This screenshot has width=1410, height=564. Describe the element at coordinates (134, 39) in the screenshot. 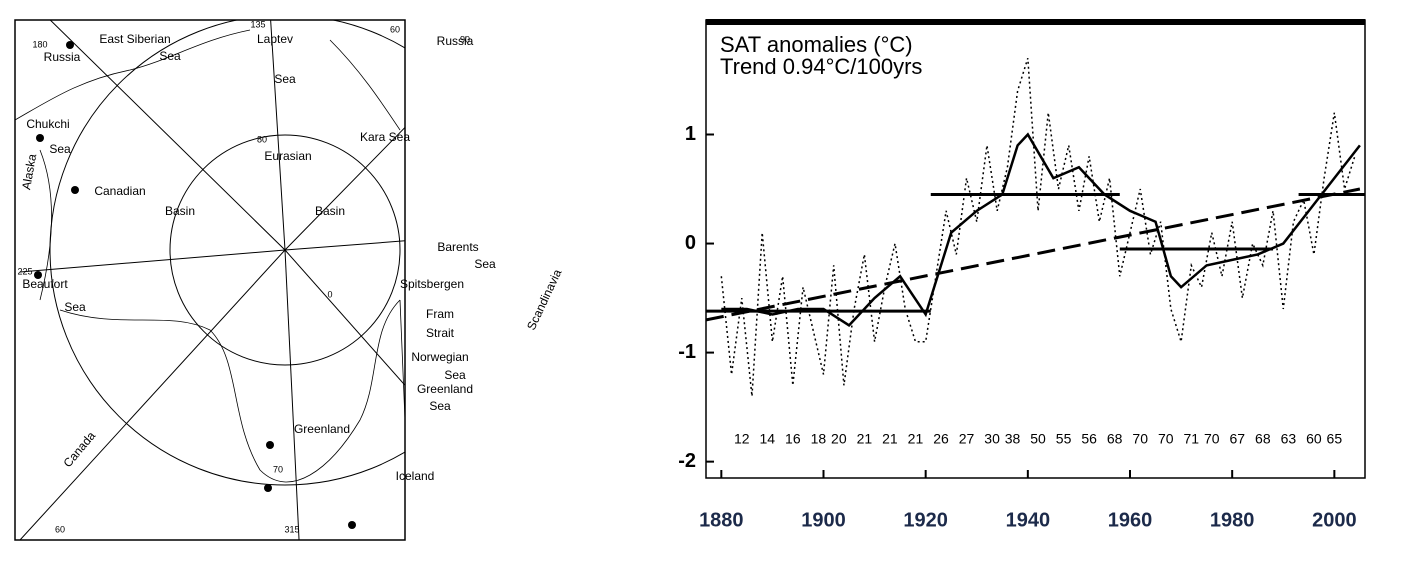

I see `map-label: East Siberian` at that location.